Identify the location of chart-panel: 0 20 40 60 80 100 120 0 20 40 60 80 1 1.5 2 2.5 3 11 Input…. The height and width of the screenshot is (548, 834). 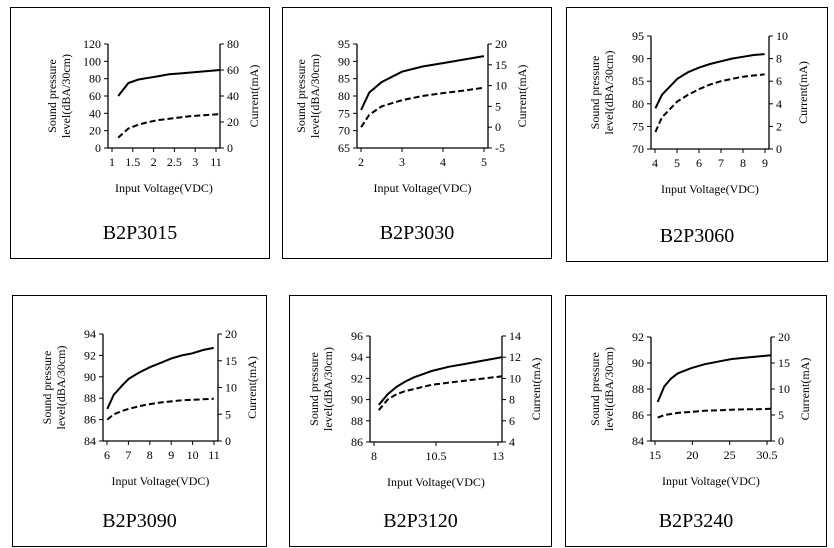
(140, 133).